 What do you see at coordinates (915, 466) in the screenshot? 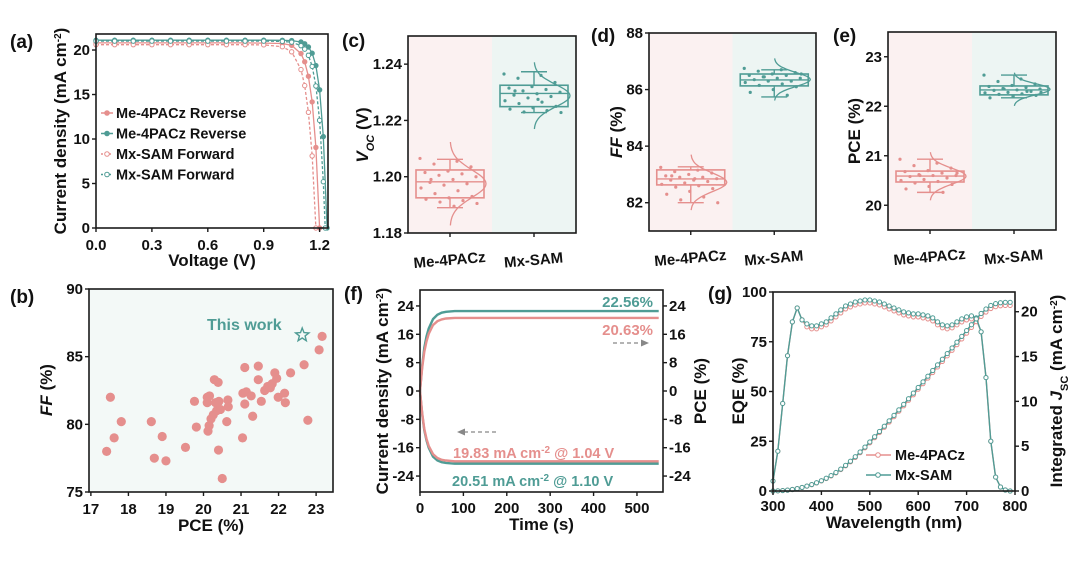
I see `legend: Me-4PACz Mx-SAM` at bounding box center [915, 466].